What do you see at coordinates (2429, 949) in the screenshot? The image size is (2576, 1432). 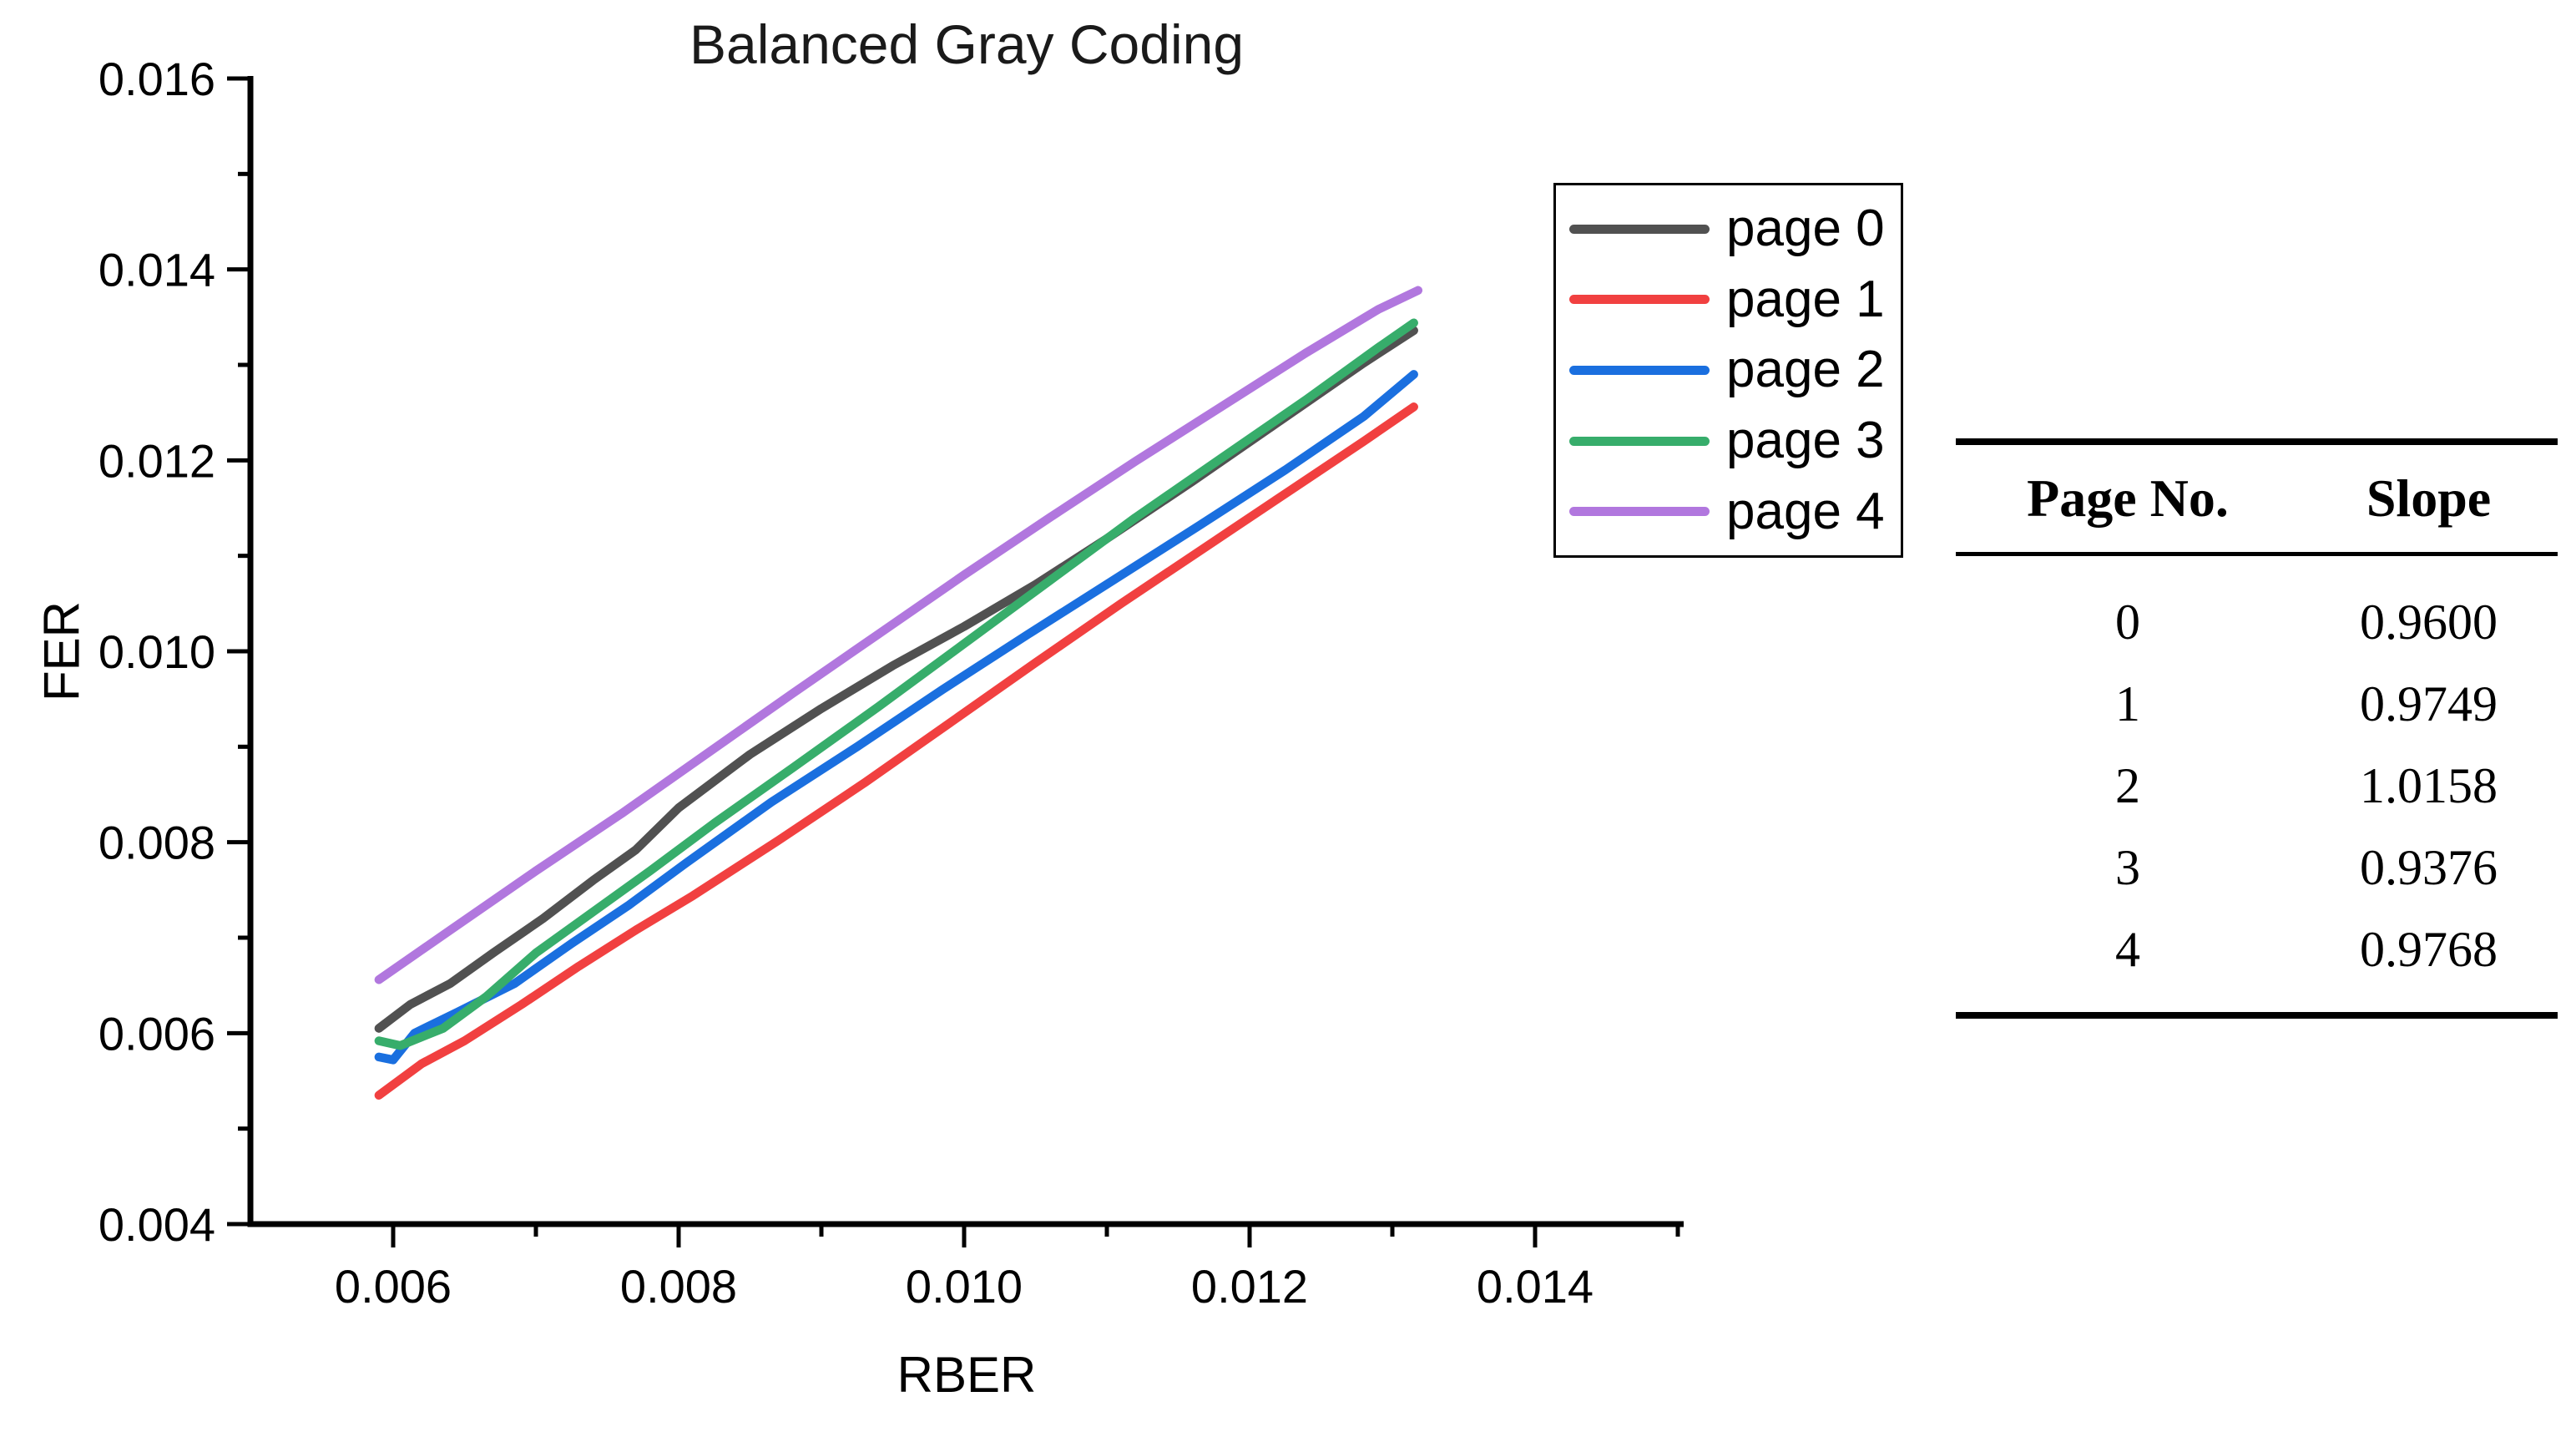 I see `slope-cell: 0.9768` at bounding box center [2429, 949].